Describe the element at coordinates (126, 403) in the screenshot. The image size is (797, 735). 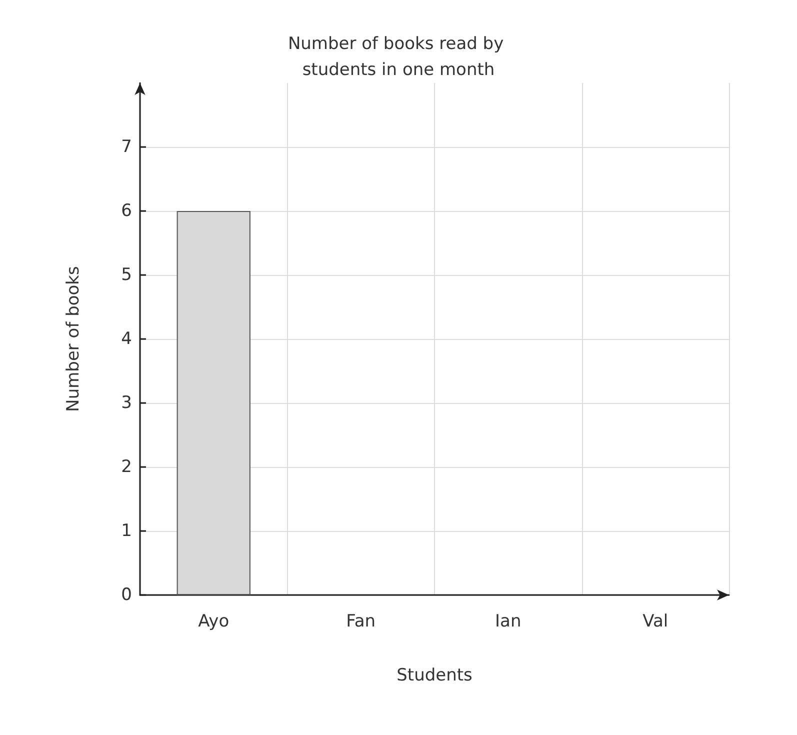
I see `y-tick-label: 3` at that location.